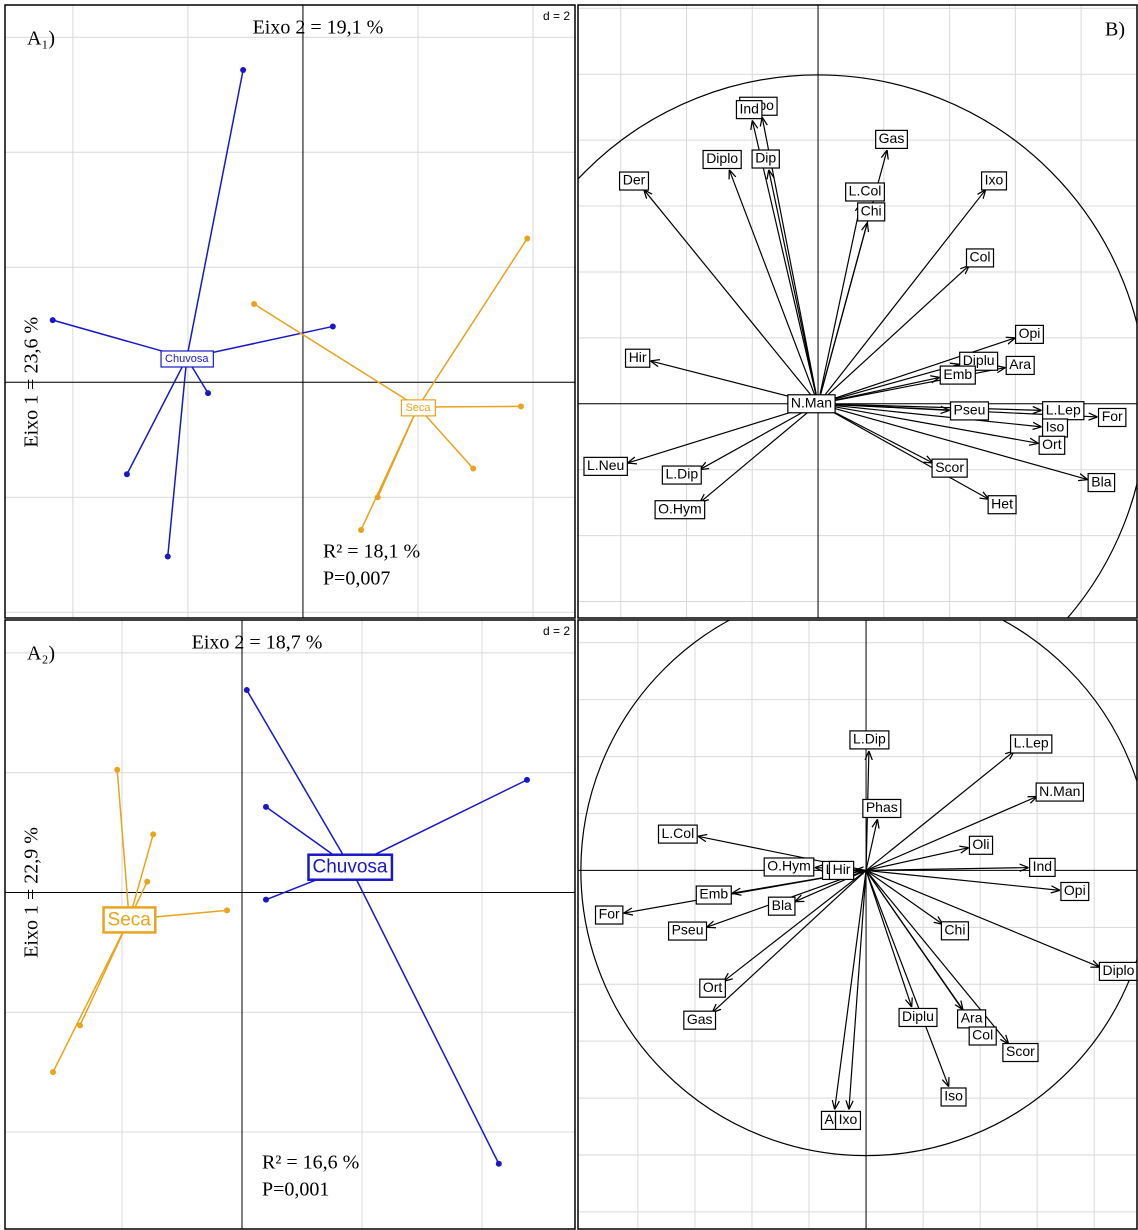 The image size is (1138, 1230). I want to click on variable-label: Scor, so click(949, 467).